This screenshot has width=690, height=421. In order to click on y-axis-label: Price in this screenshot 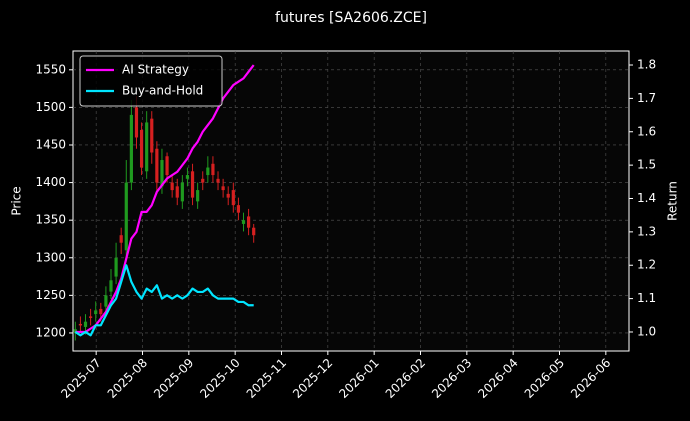, I will do `click(17, 200)`.